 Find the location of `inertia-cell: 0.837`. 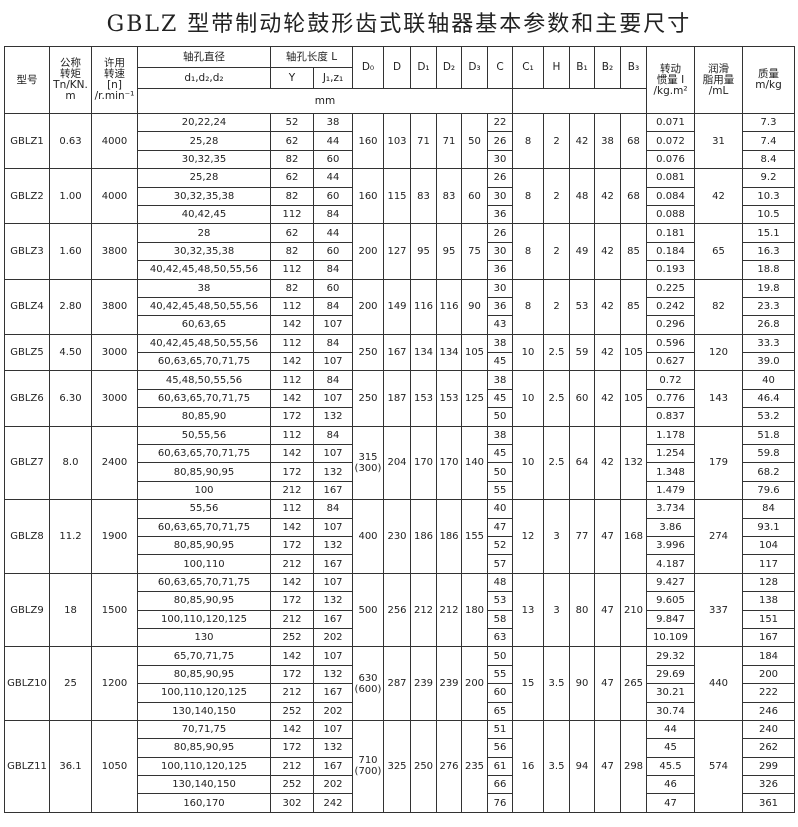

inertia-cell: 0.837 is located at coordinates (670, 417).